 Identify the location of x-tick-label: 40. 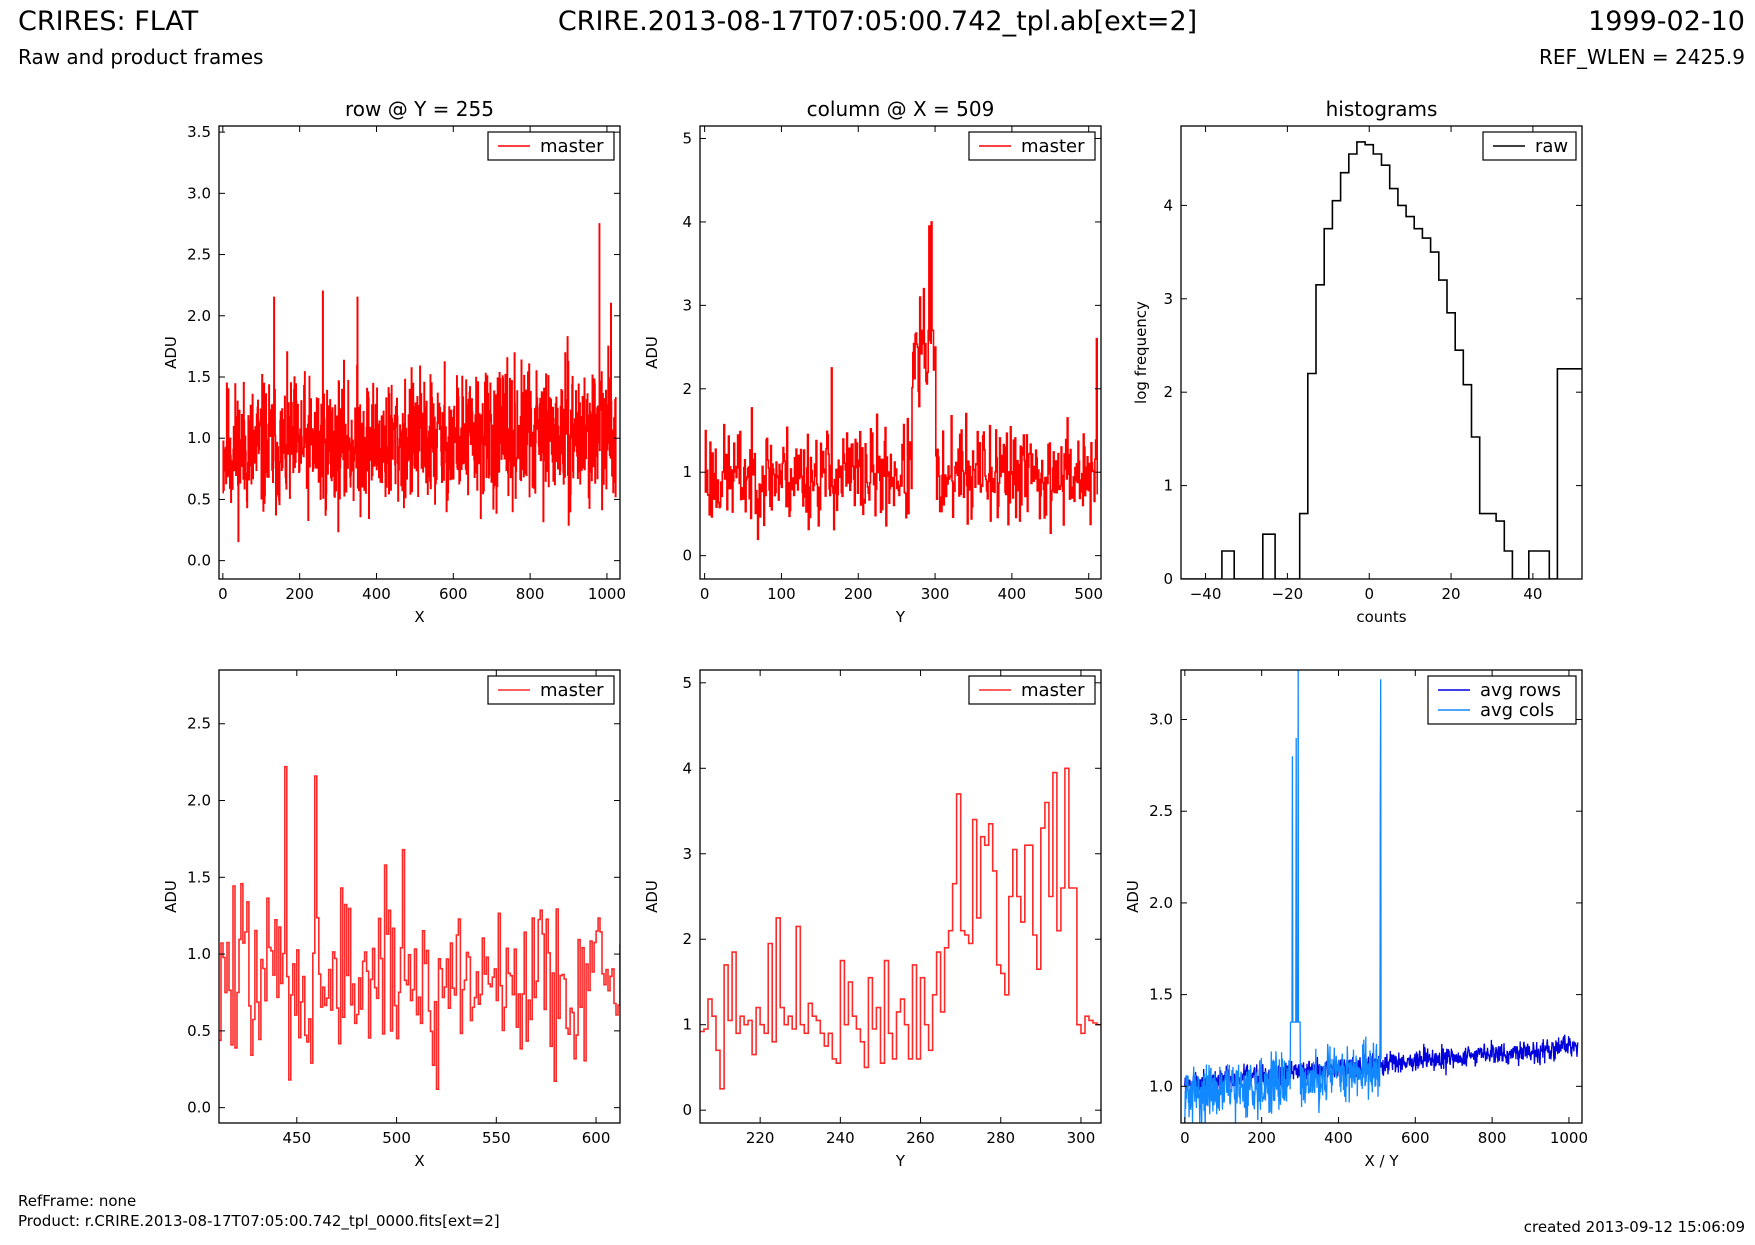
(1532, 594).